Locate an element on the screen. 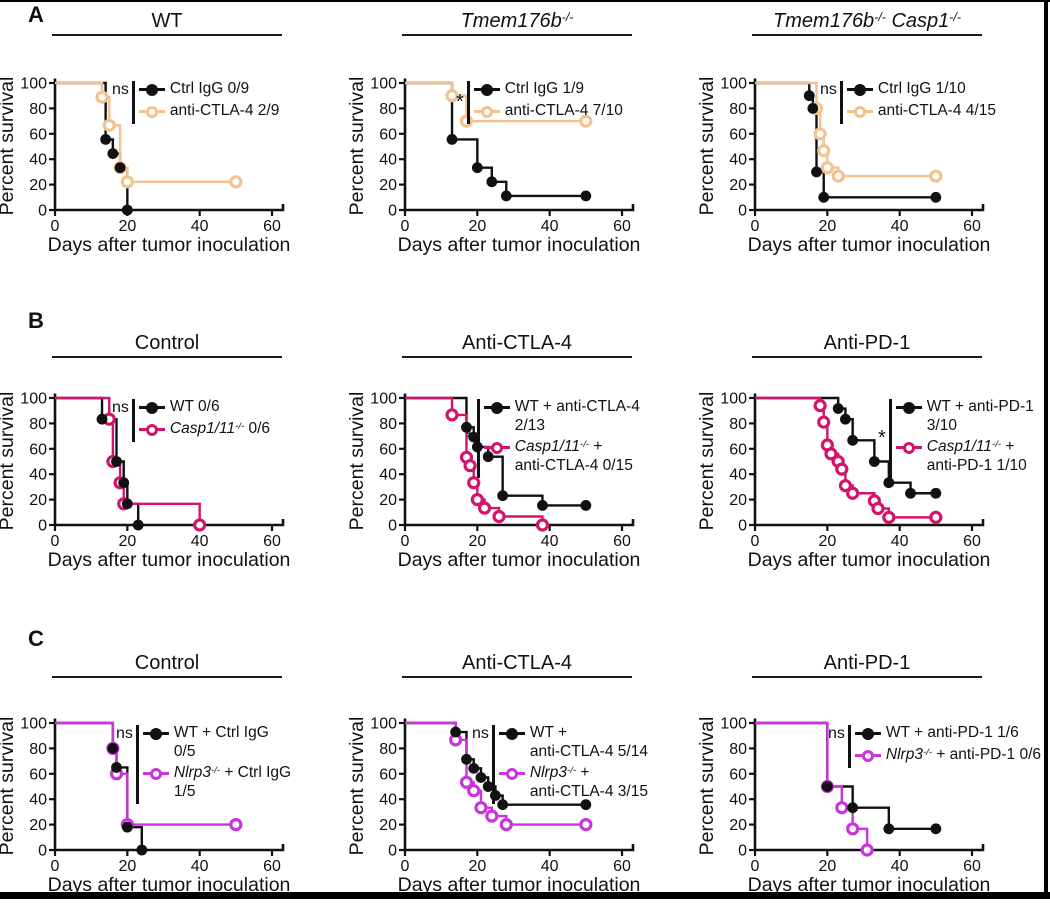 The height and width of the screenshot is (907, 1050). chart-title: Tmem176b-/- Casp1-/- is located at coordinates (867, 23).